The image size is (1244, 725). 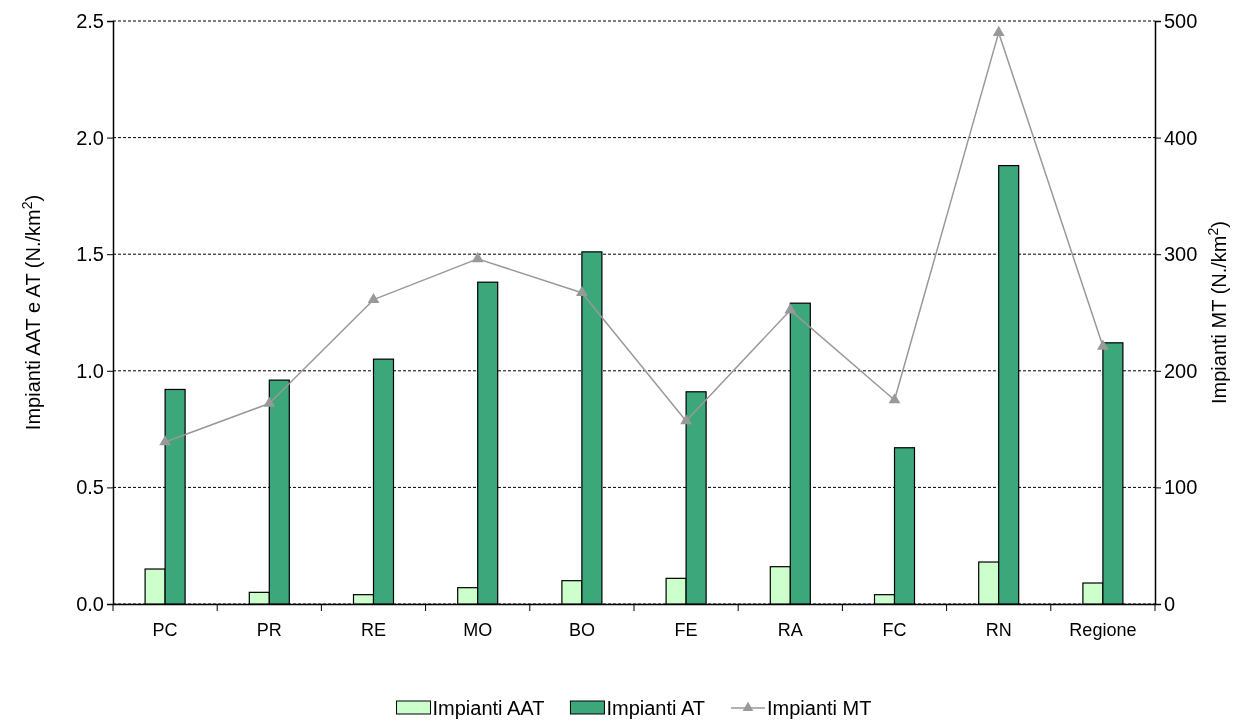 I want to click on x-tick-label: RA, so click(x=790, y=629).